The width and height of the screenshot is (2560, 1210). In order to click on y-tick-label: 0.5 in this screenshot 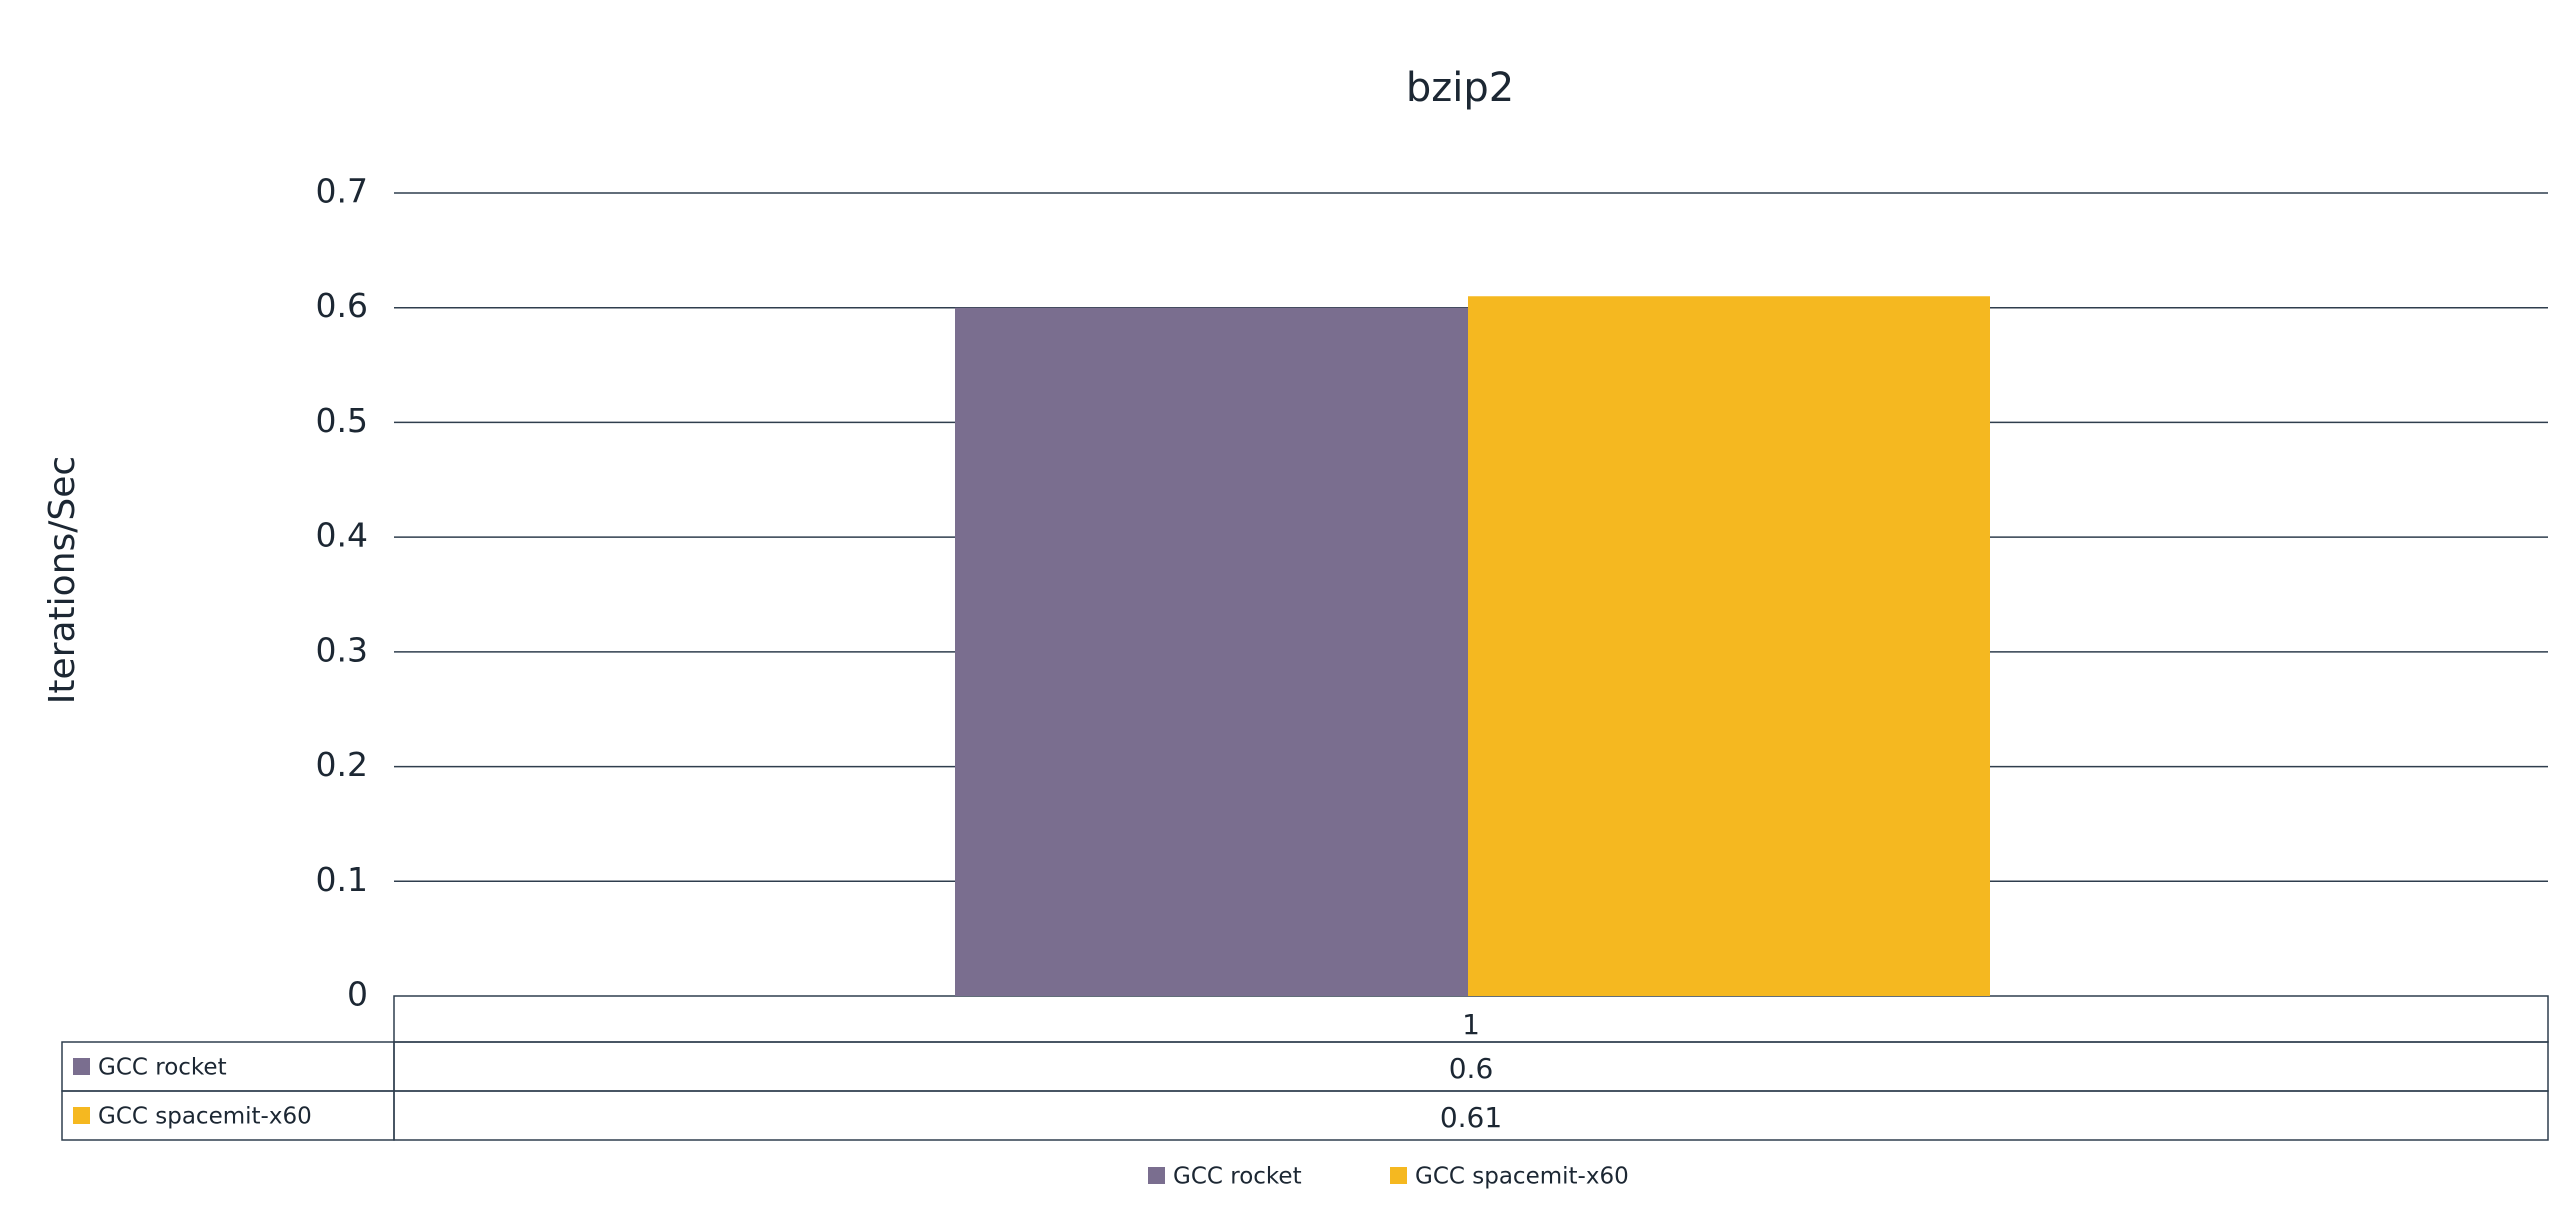, I will do `click(342, 420)`.